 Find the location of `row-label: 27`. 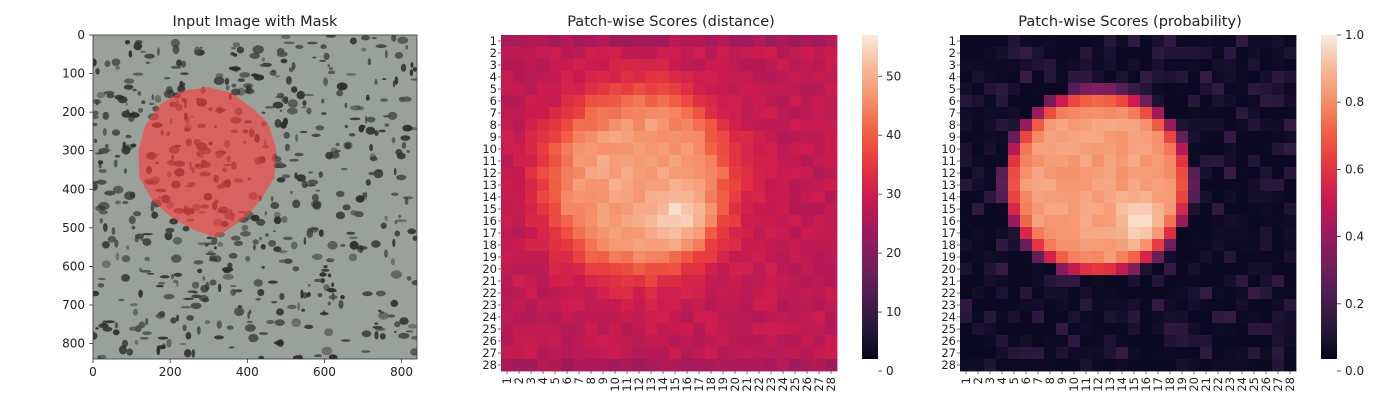

row-label: 27 is located at coordinates (489, 353).